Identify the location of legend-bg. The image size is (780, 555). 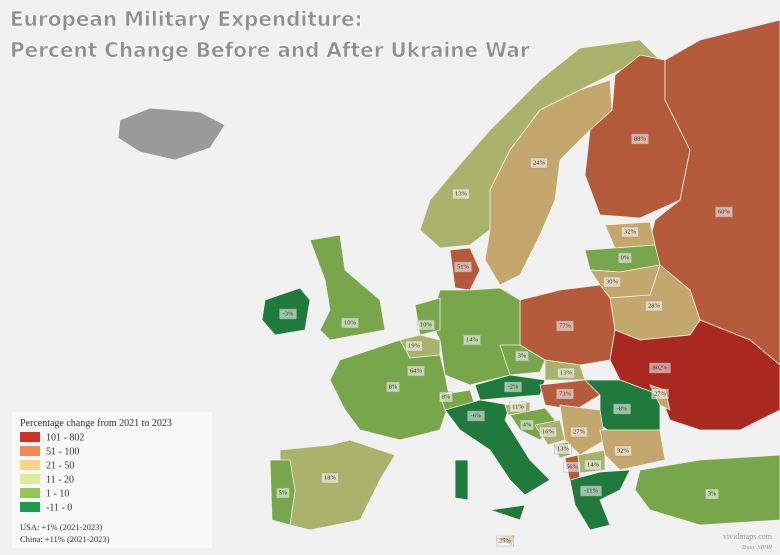
(112, 480).